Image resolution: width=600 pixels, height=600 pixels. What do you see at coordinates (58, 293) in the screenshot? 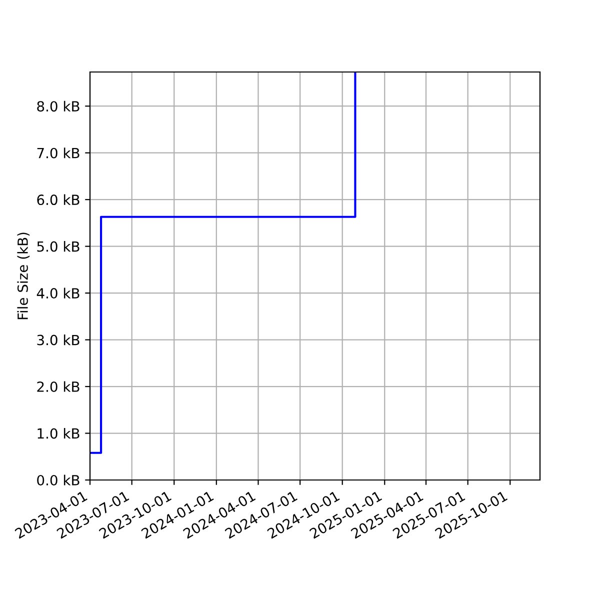
I see `y-tick-label: 4.0 kB` at bounding box center [58, 293].